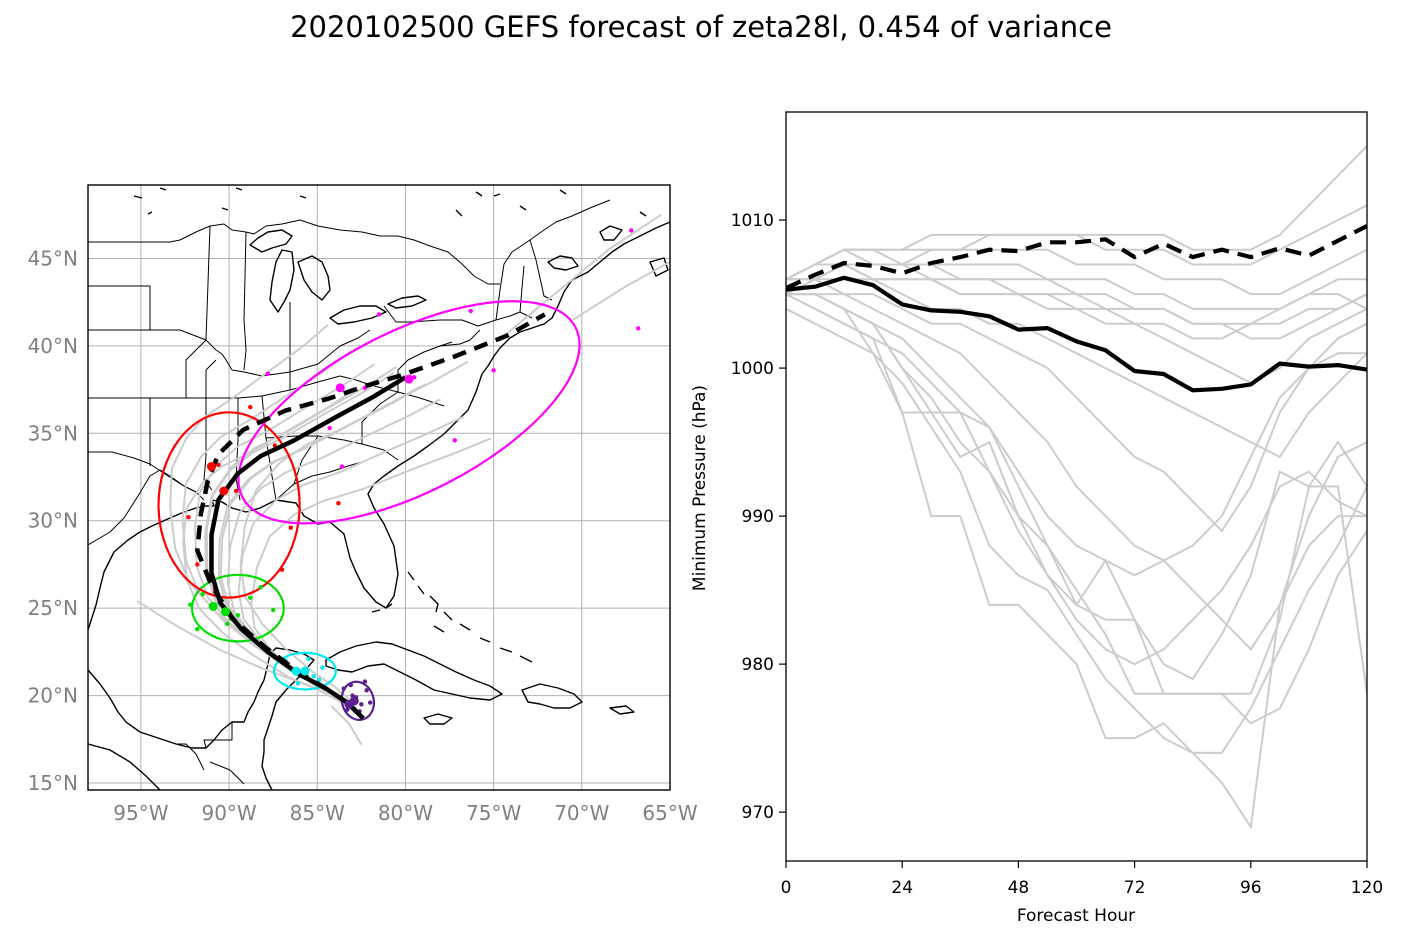  Describe the element at coordinates (53, 521) in the screenshot. I see `map-lat-label: 30°N` at that location.